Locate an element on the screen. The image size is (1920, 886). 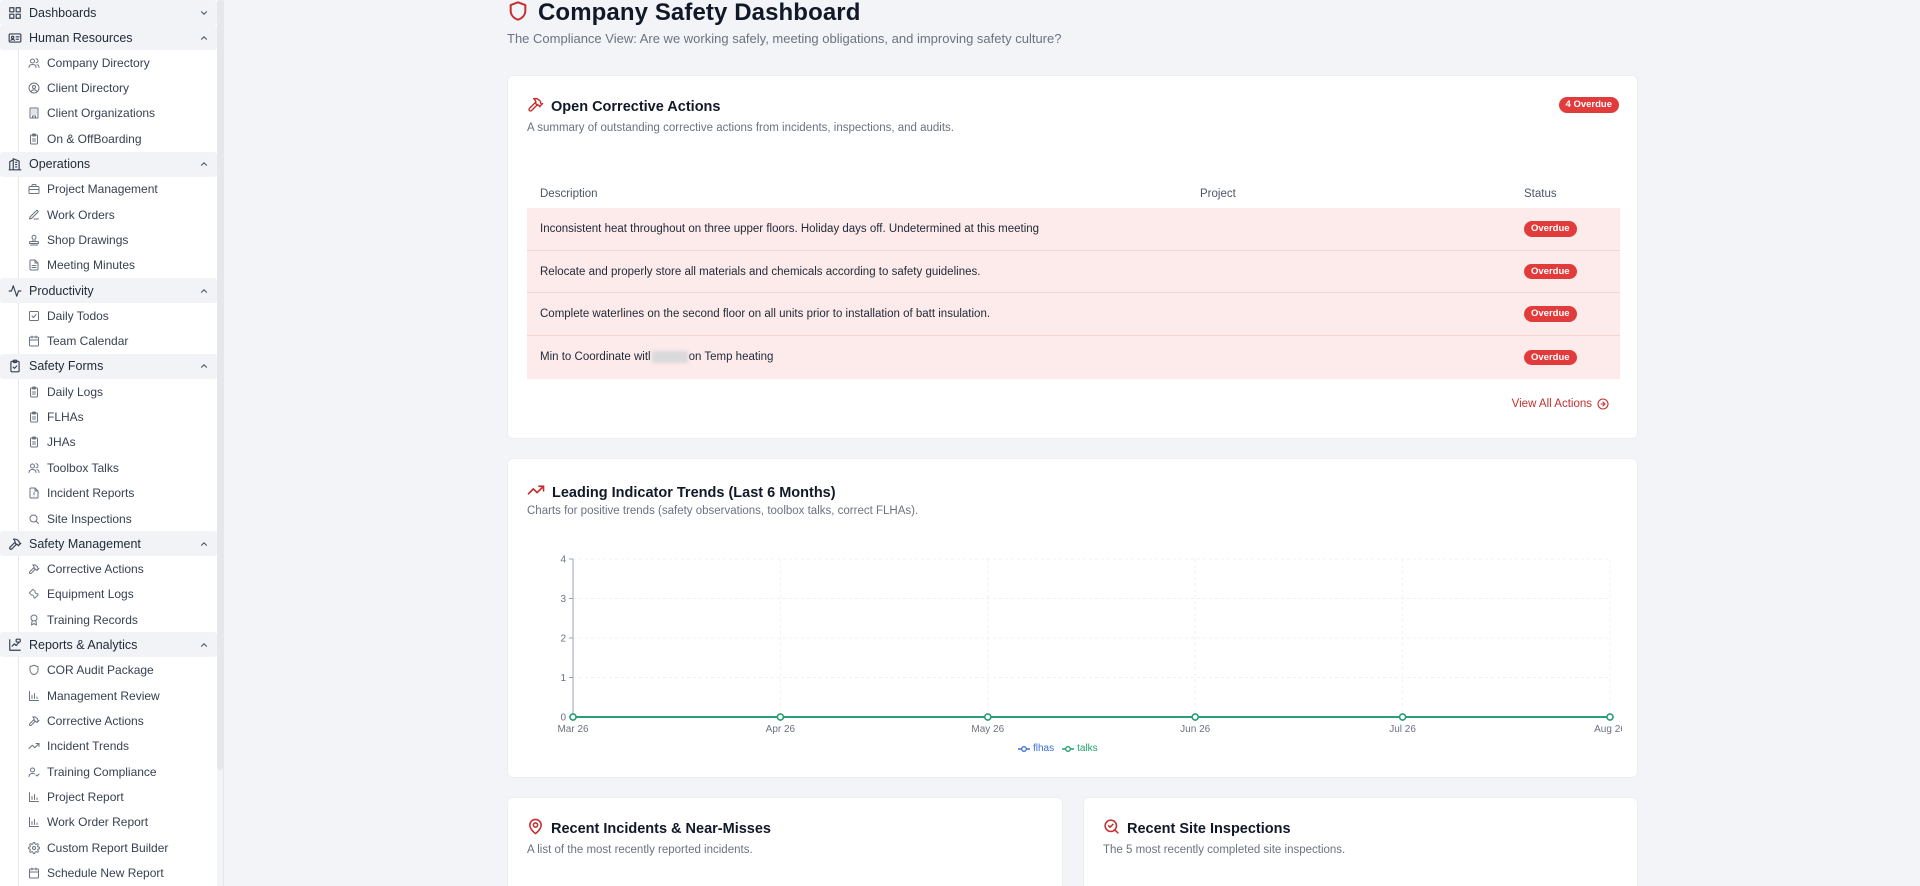
sidebar-item-equipment-logs: Equipment Logs is located at coordinates (121, 594).